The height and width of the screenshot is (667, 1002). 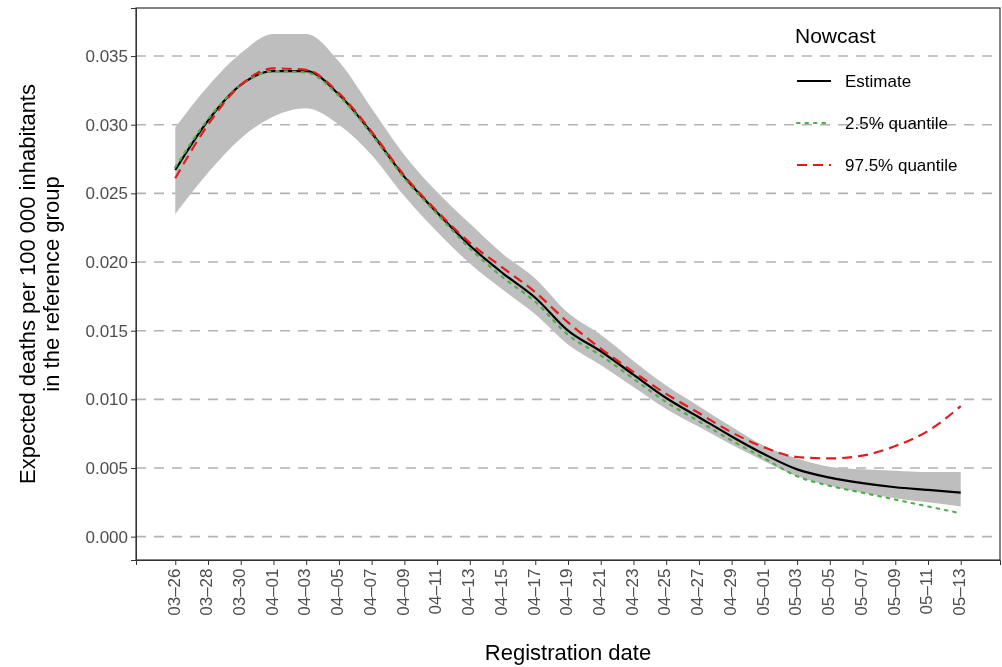 I want to click on y-tick-label: 0.000, so click(x=106, y=537).